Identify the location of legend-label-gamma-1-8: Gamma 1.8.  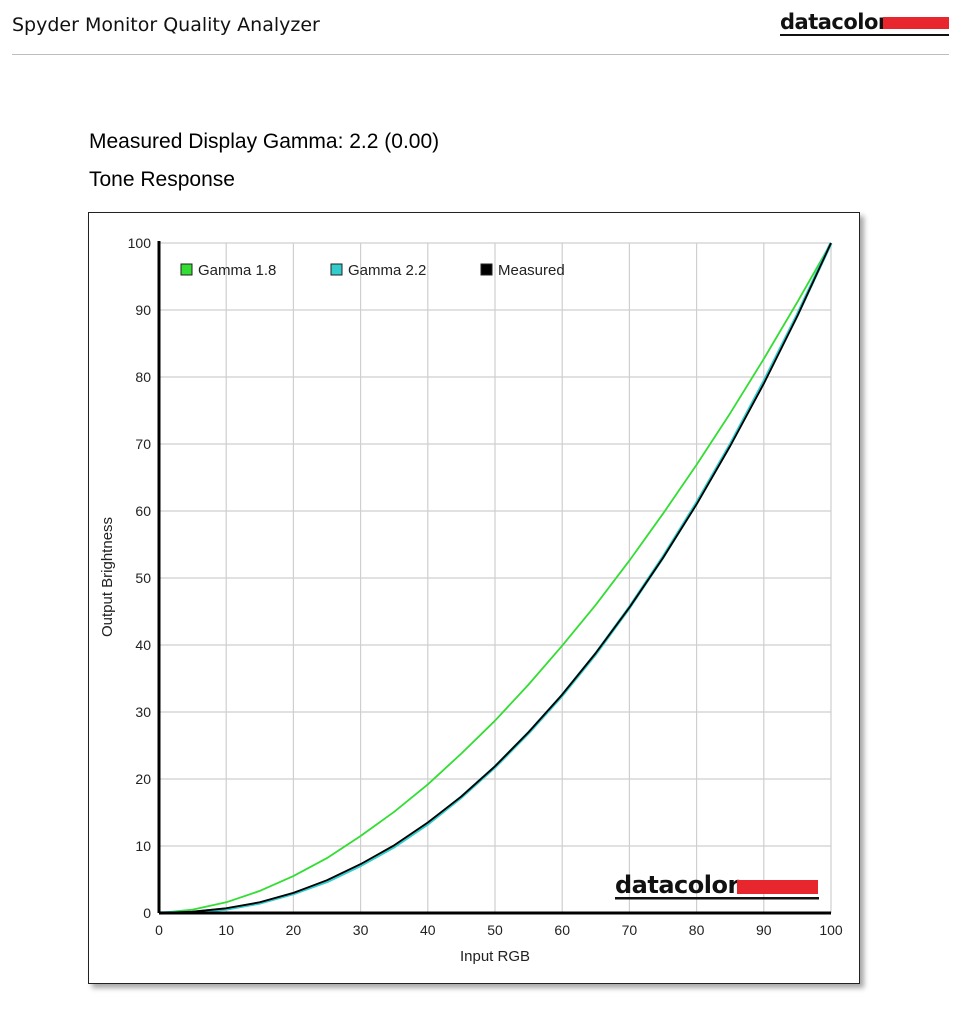
(237, 270).